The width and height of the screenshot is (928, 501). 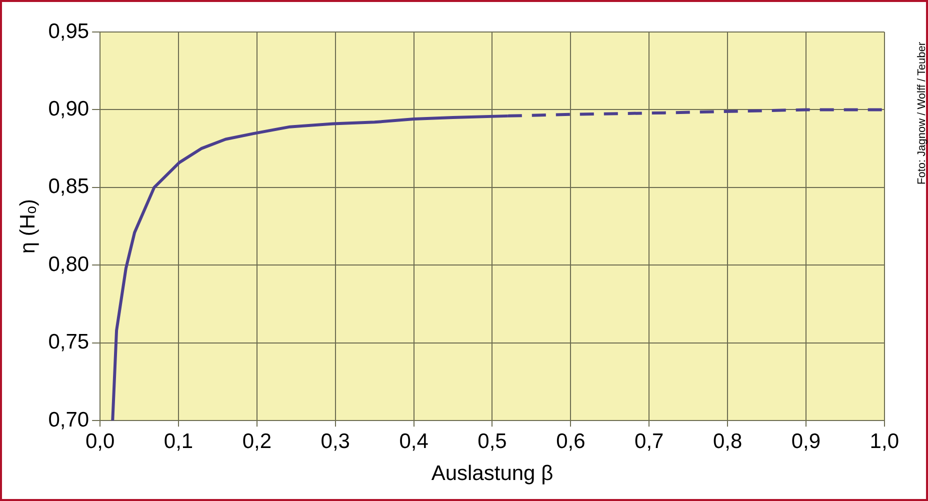 What do you see at coordinates (100, 441) in the screenshot?
I see `x-tick-label: 0,0` at bounding box center [100, 441].